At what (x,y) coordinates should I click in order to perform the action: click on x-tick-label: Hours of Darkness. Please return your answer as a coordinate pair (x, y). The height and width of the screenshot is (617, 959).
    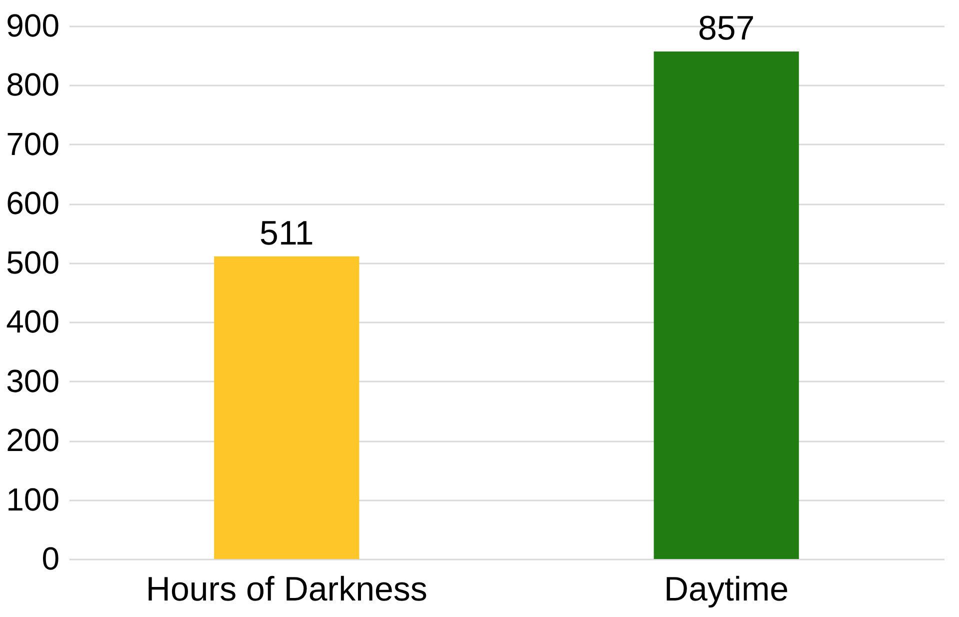
    Looking at the image, I should click on (287, 589).